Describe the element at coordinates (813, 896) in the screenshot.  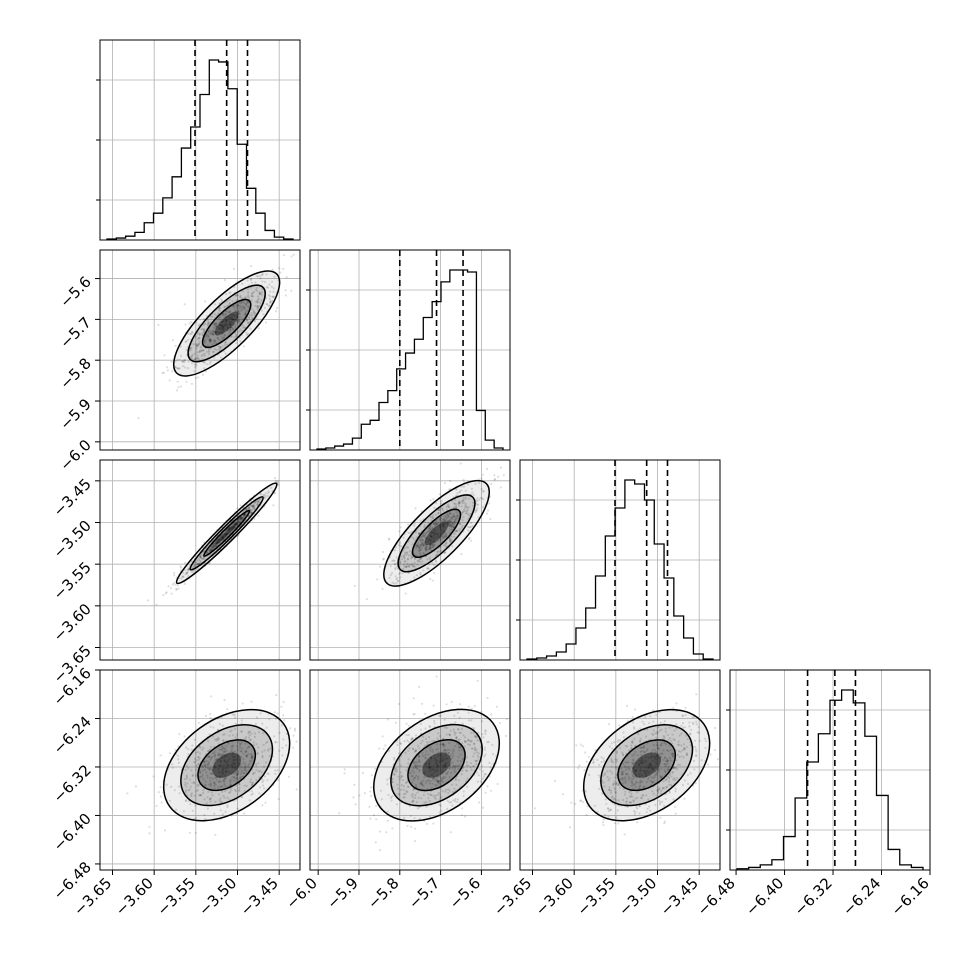
I see `x-tick-label: −6.32` at that location.